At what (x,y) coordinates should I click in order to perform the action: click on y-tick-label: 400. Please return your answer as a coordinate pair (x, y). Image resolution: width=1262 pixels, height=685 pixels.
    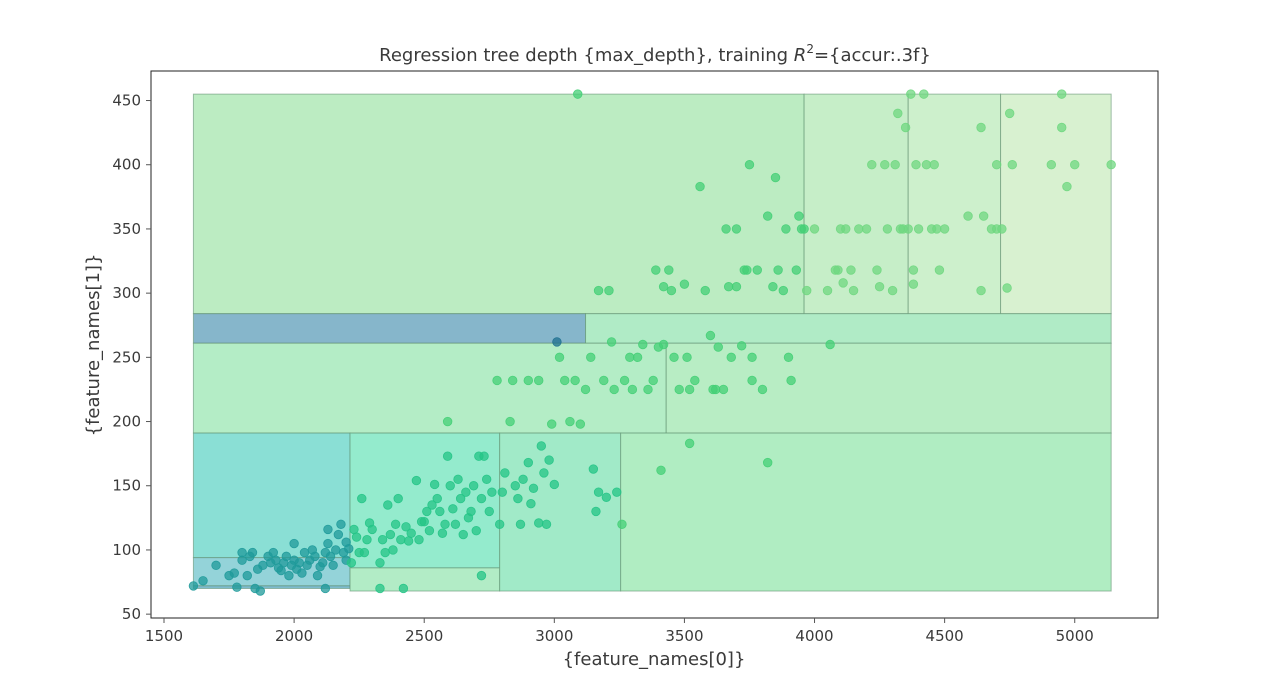
    Looking at the image, I should click on (126, 165).